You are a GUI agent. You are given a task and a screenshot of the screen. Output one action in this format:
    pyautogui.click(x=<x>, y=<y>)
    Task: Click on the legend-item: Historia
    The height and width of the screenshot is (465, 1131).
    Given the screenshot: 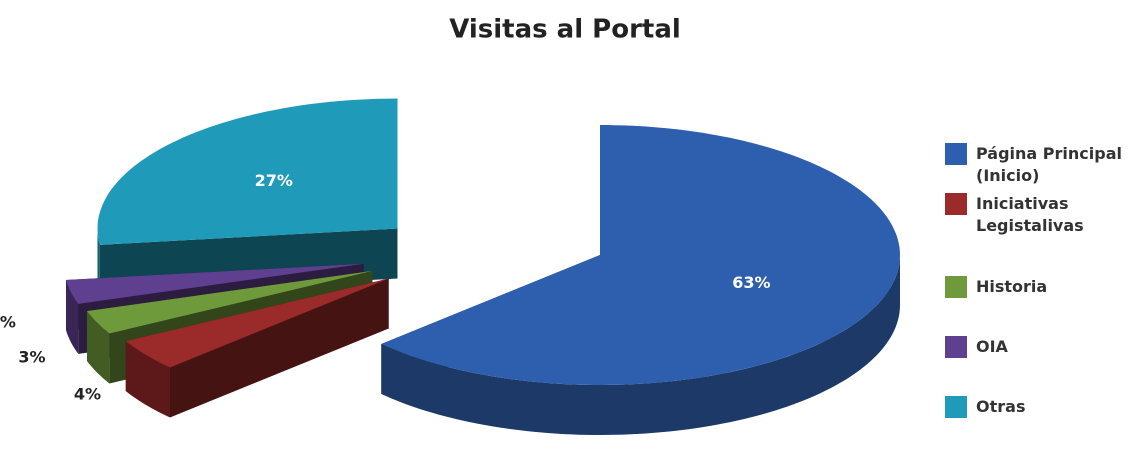 What is the action you would take?
    pyautogui.click(x=1035, y=287)
    